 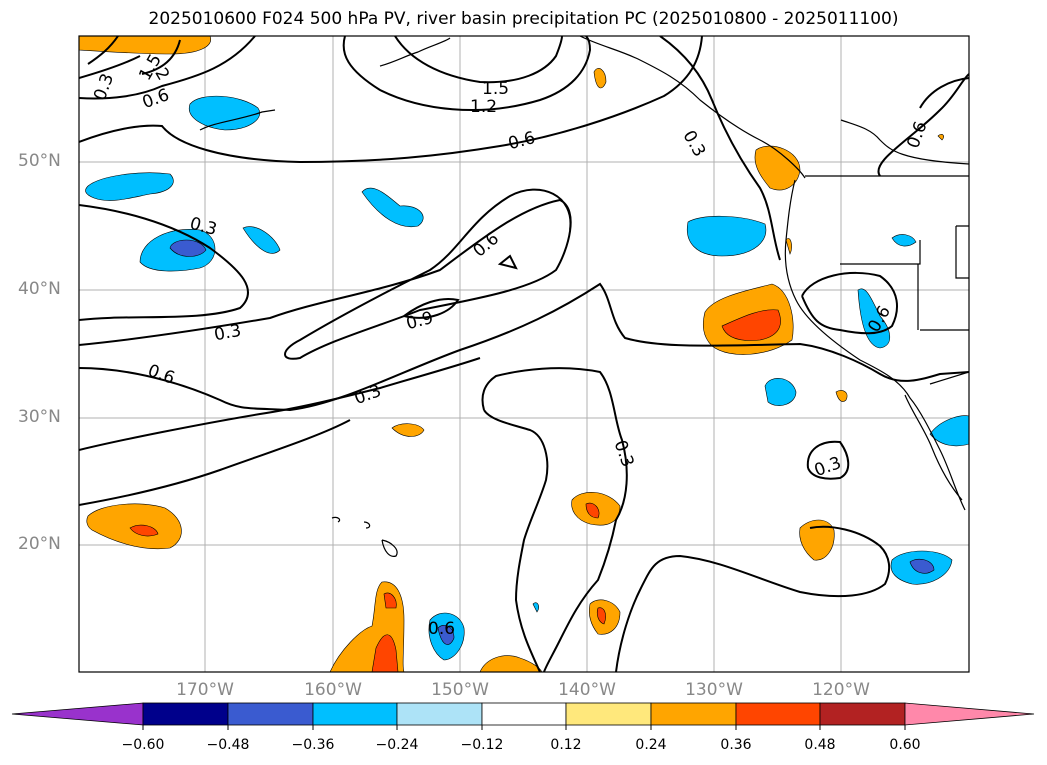 I want to click on colorbar-tick-label: 0.24, so click(x=651, y=745).